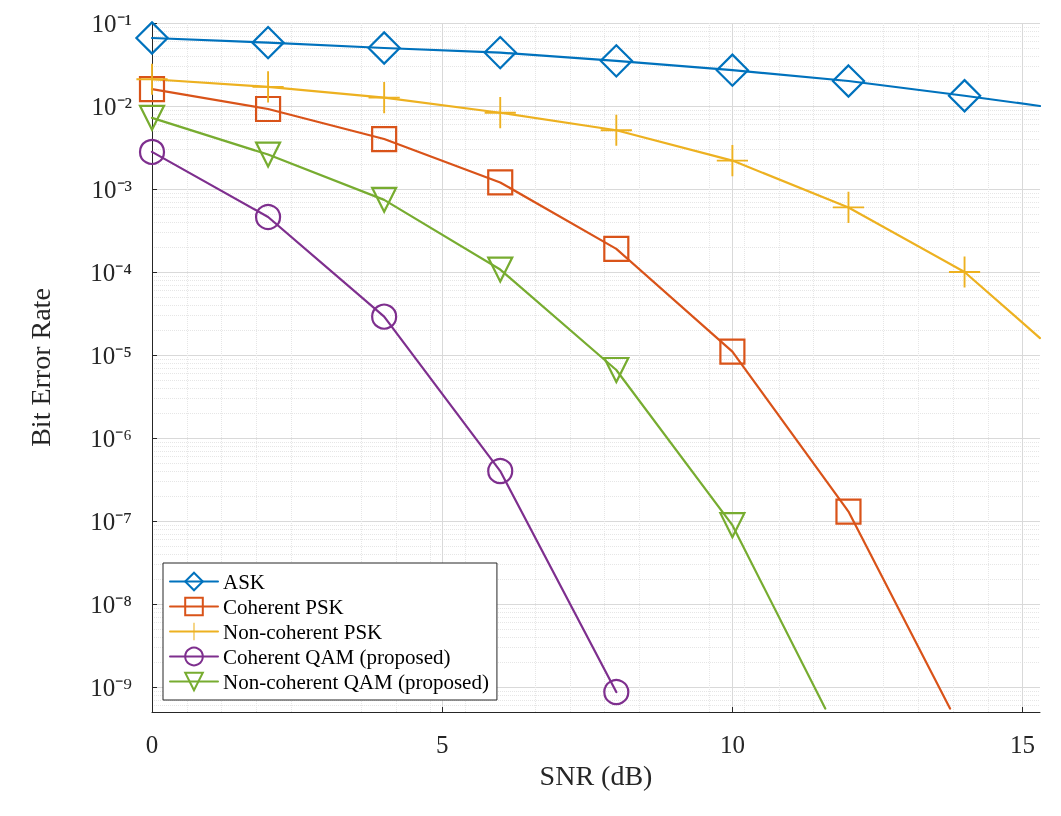  Describe the element at coordinates (732, 744) in the screenshot. I see `x-tick-label: 10` at that location.